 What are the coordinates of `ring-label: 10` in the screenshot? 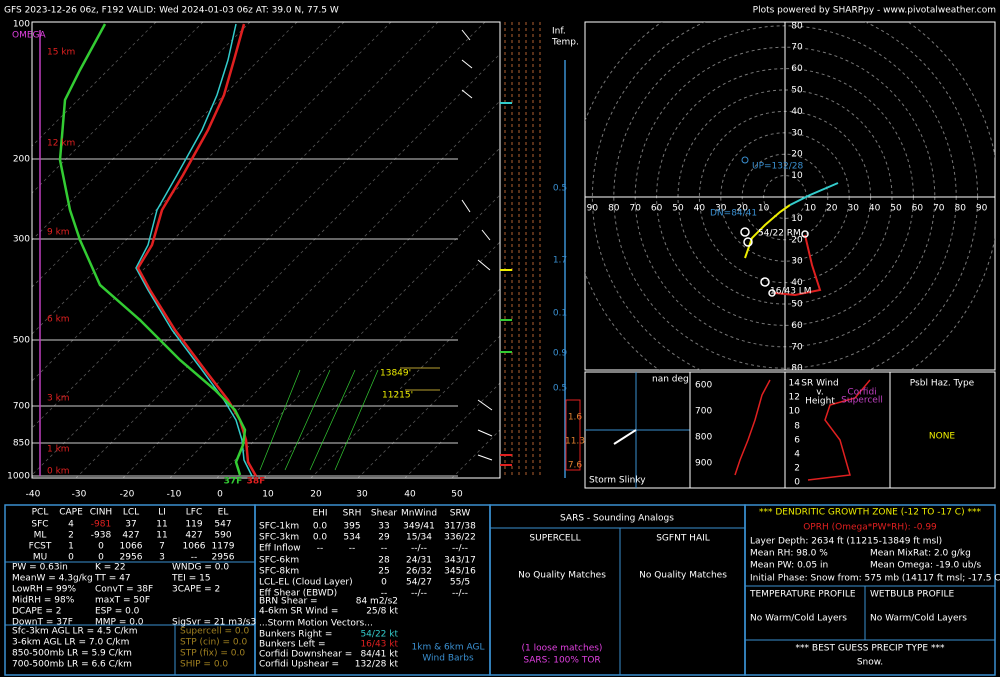 It's located at (797, 219).